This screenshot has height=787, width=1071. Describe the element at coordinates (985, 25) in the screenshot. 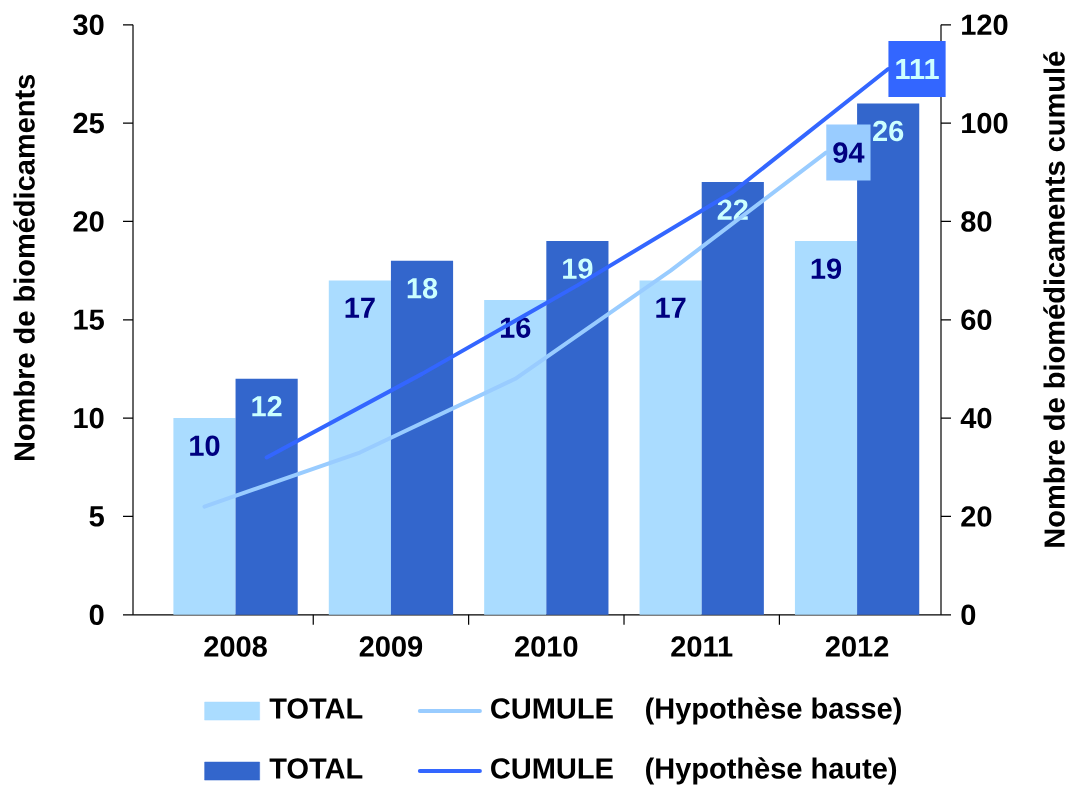

I see `y2-tick-label: 120` at that location.